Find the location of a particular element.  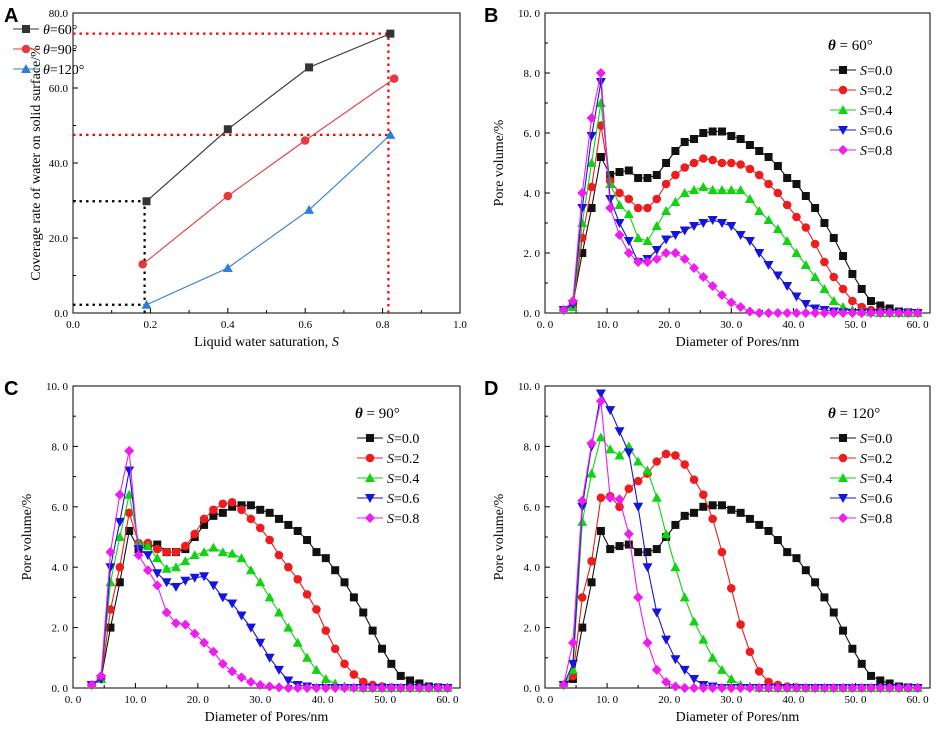

panel-letter: C is located at coordinates (11, 389).